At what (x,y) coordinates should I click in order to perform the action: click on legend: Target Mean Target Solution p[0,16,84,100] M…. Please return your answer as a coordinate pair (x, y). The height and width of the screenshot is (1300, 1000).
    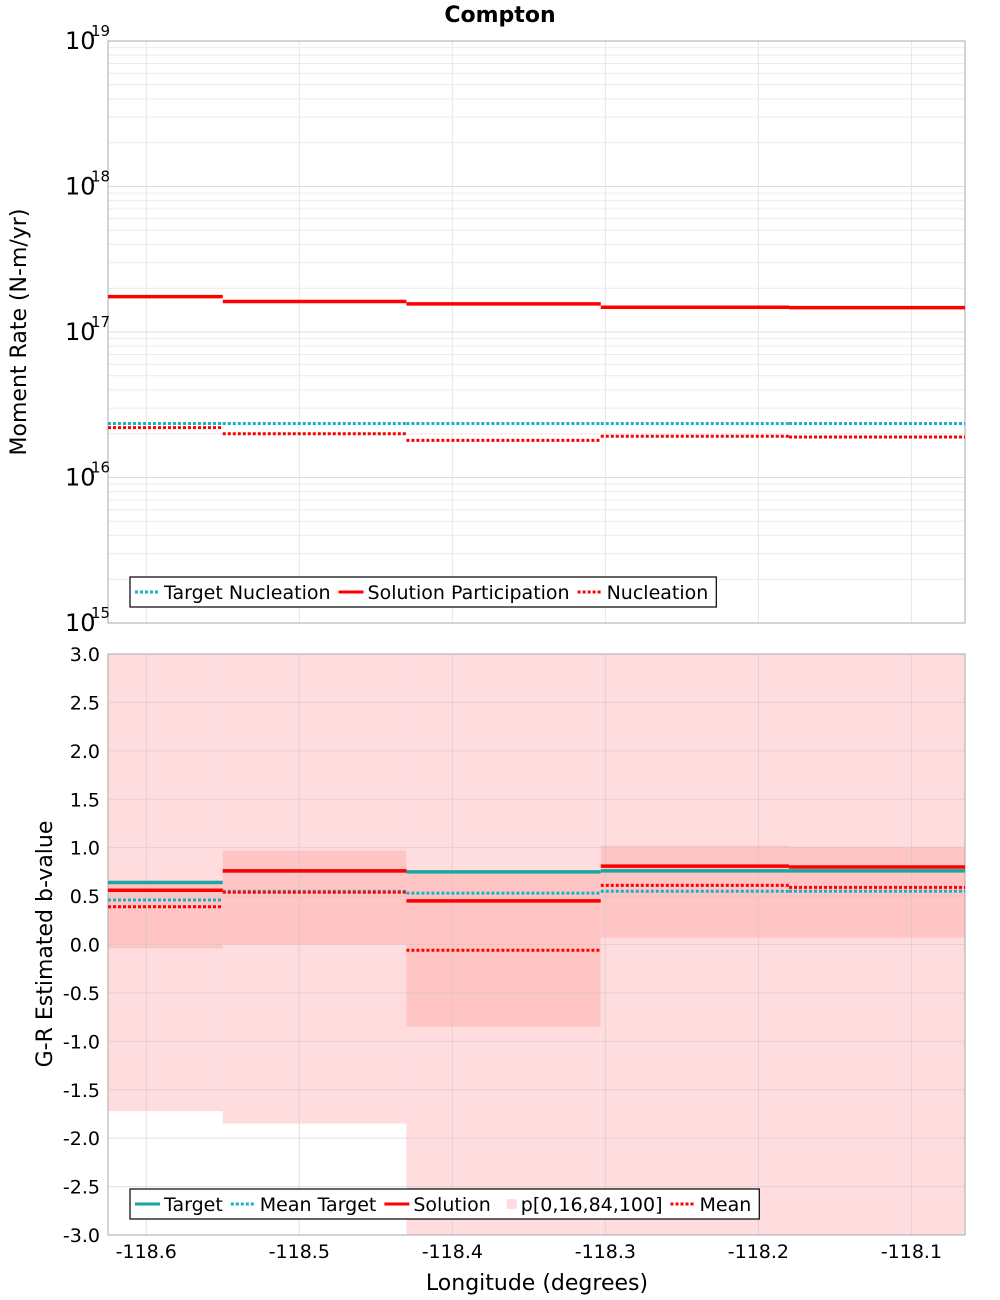
    Looking at the image, I should click on (444, 1204).